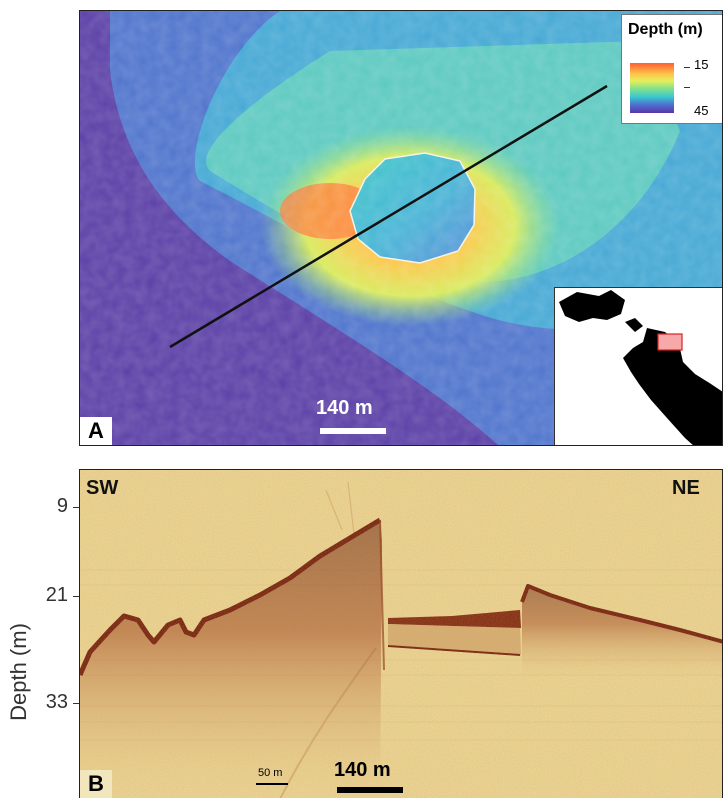 This screenshot has width=723, height=798. Describe the element at coordinates (270, 773) in the screenshot. I see `profile-scale-small-label: 50 m` at that location.